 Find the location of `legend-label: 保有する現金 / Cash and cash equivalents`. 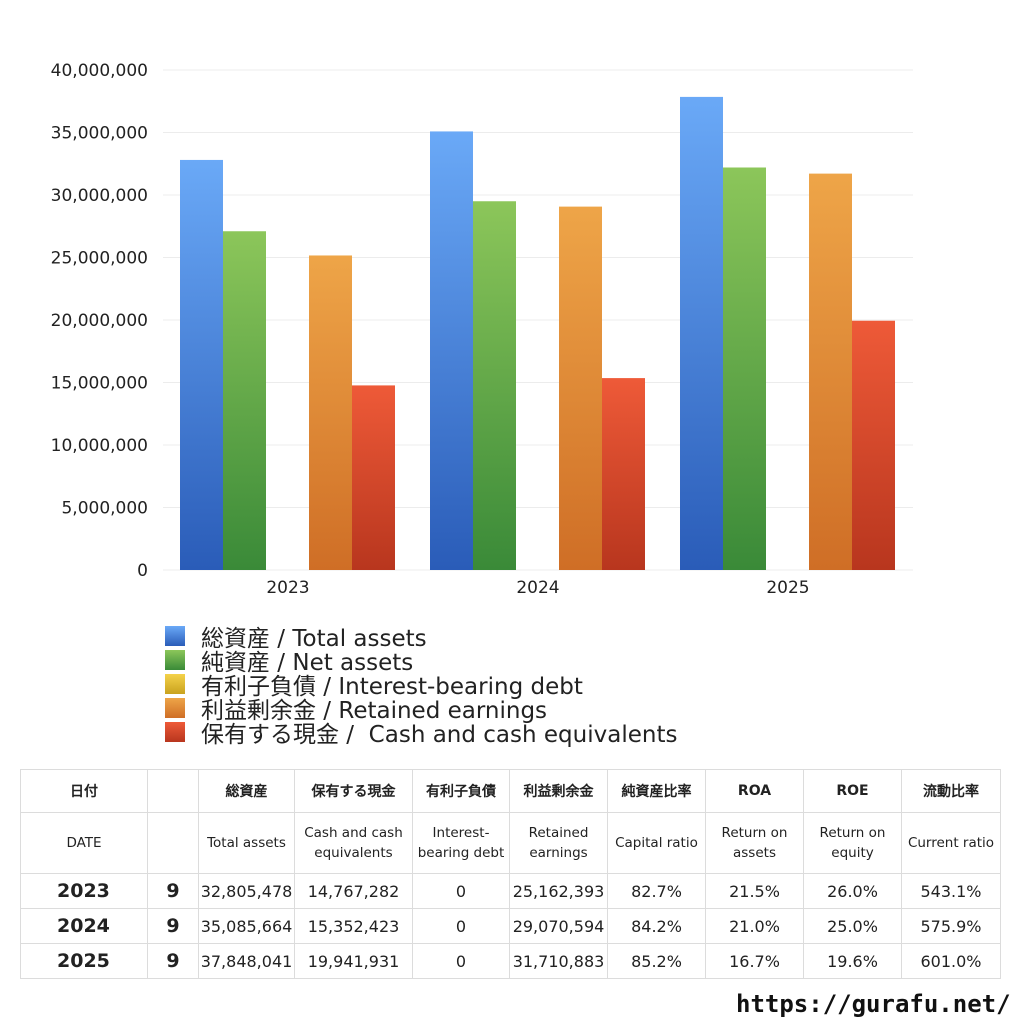

legend-label: 保有する現金 / Cash and cash equivalents is located at coordinates (439, 735).